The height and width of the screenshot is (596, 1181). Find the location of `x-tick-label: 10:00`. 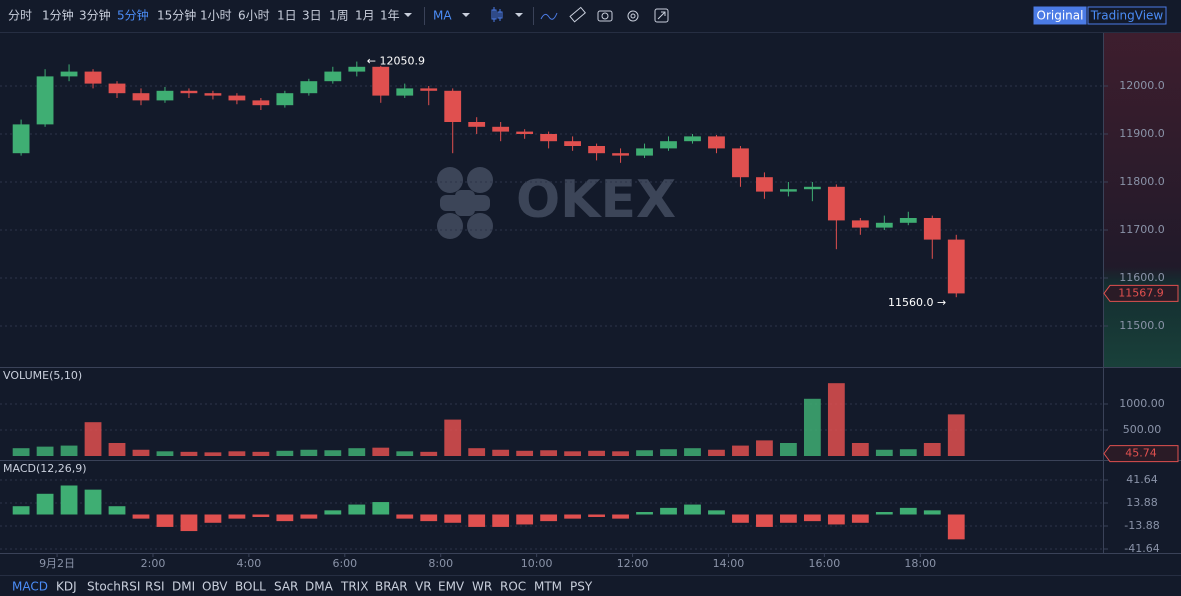

x-tick-label: 10:00 is located at coordinates (537, 563).